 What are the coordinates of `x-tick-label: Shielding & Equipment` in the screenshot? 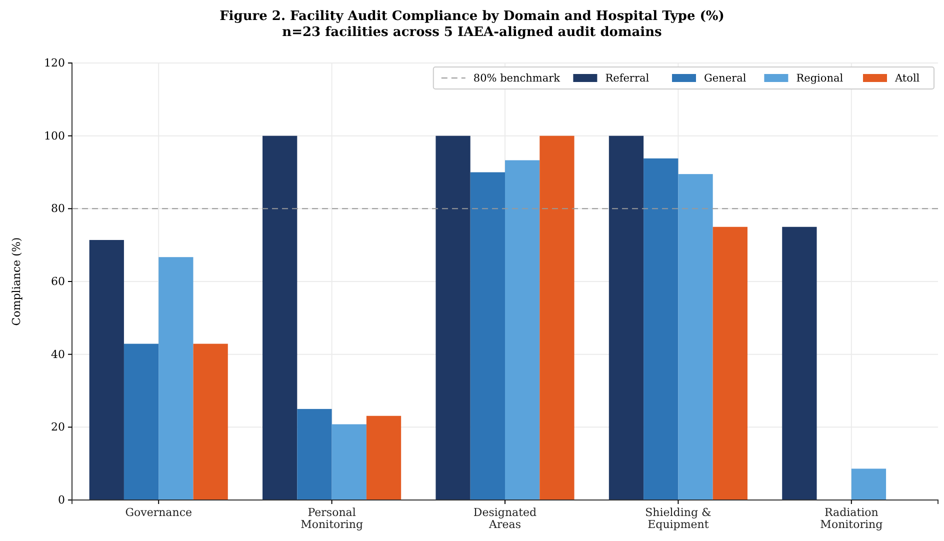 It's located at (678, 518).